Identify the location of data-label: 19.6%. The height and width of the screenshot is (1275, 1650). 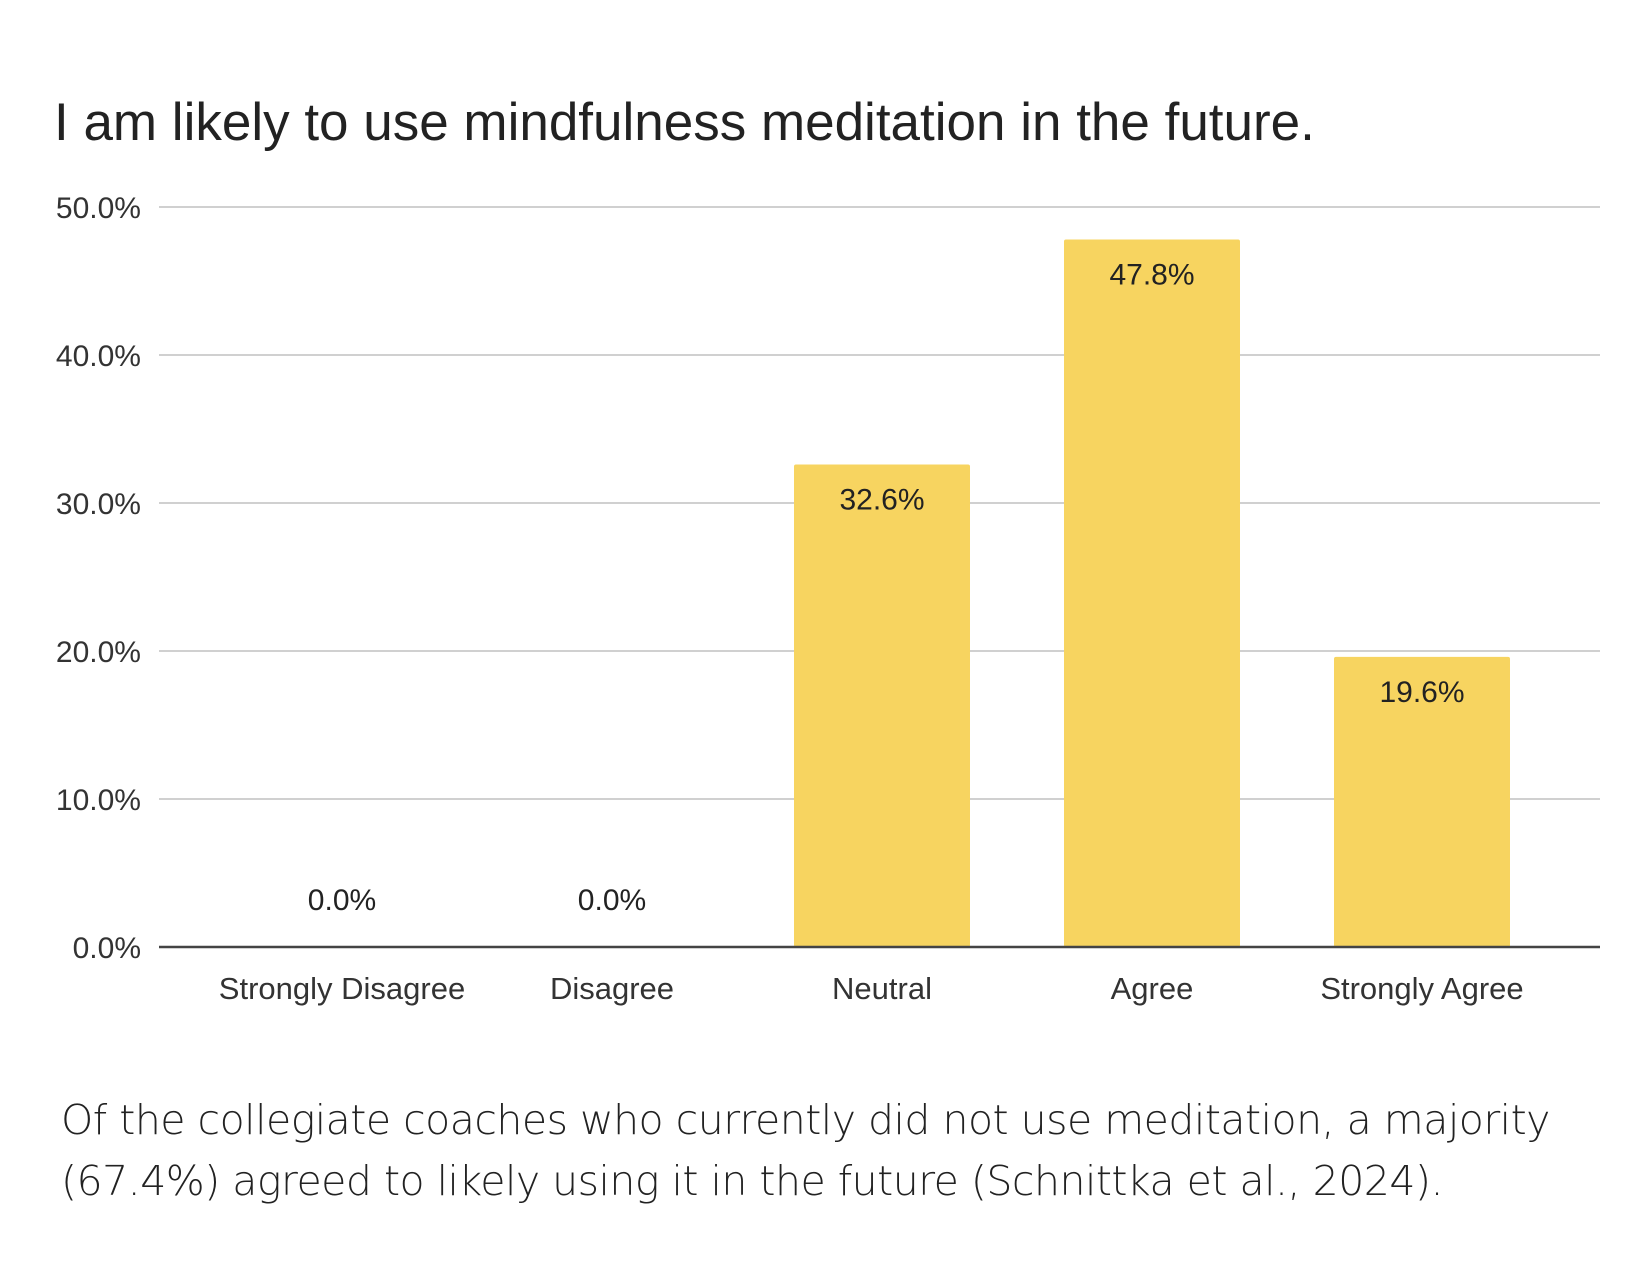
(1421, 692).